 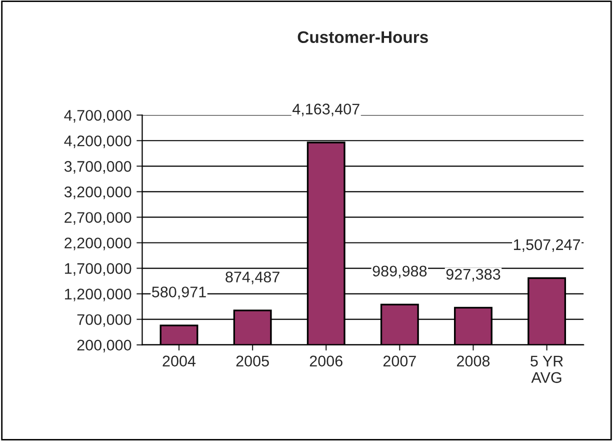 I want to click on y-tick-label: 3,200,000, so click(x=98, y=193).